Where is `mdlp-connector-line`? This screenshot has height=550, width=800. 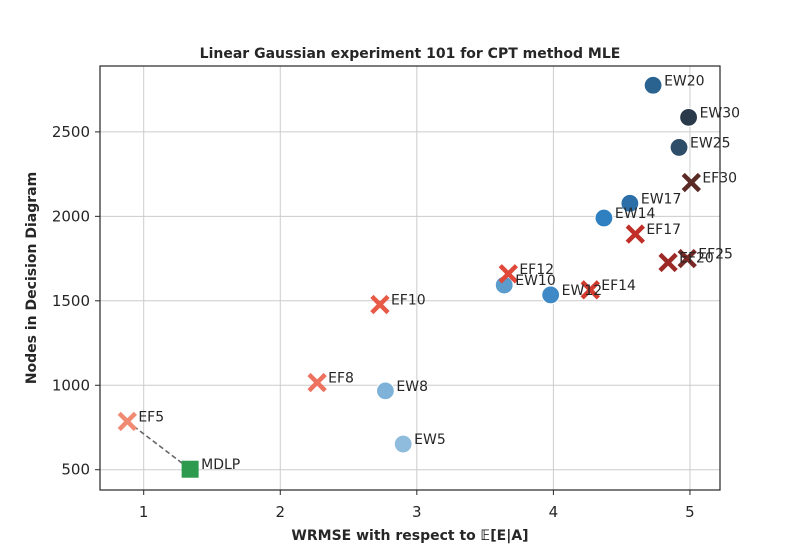
mdlp-connector-line is located at coordinates (158, 445).